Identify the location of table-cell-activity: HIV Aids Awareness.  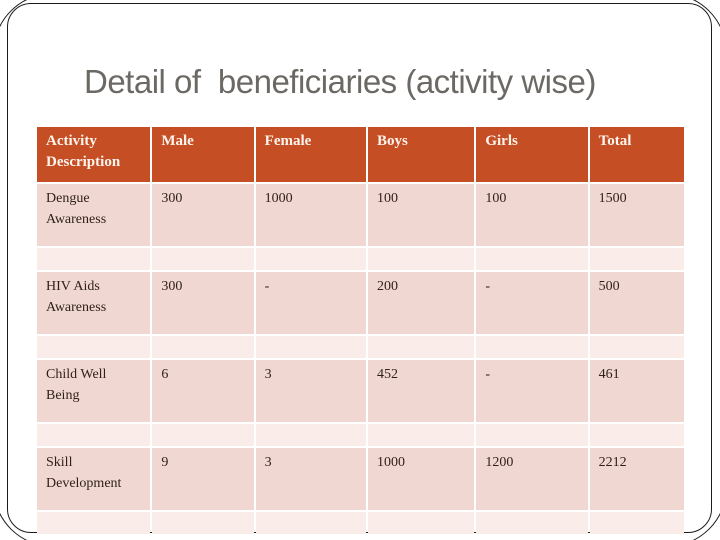
(94, 303).